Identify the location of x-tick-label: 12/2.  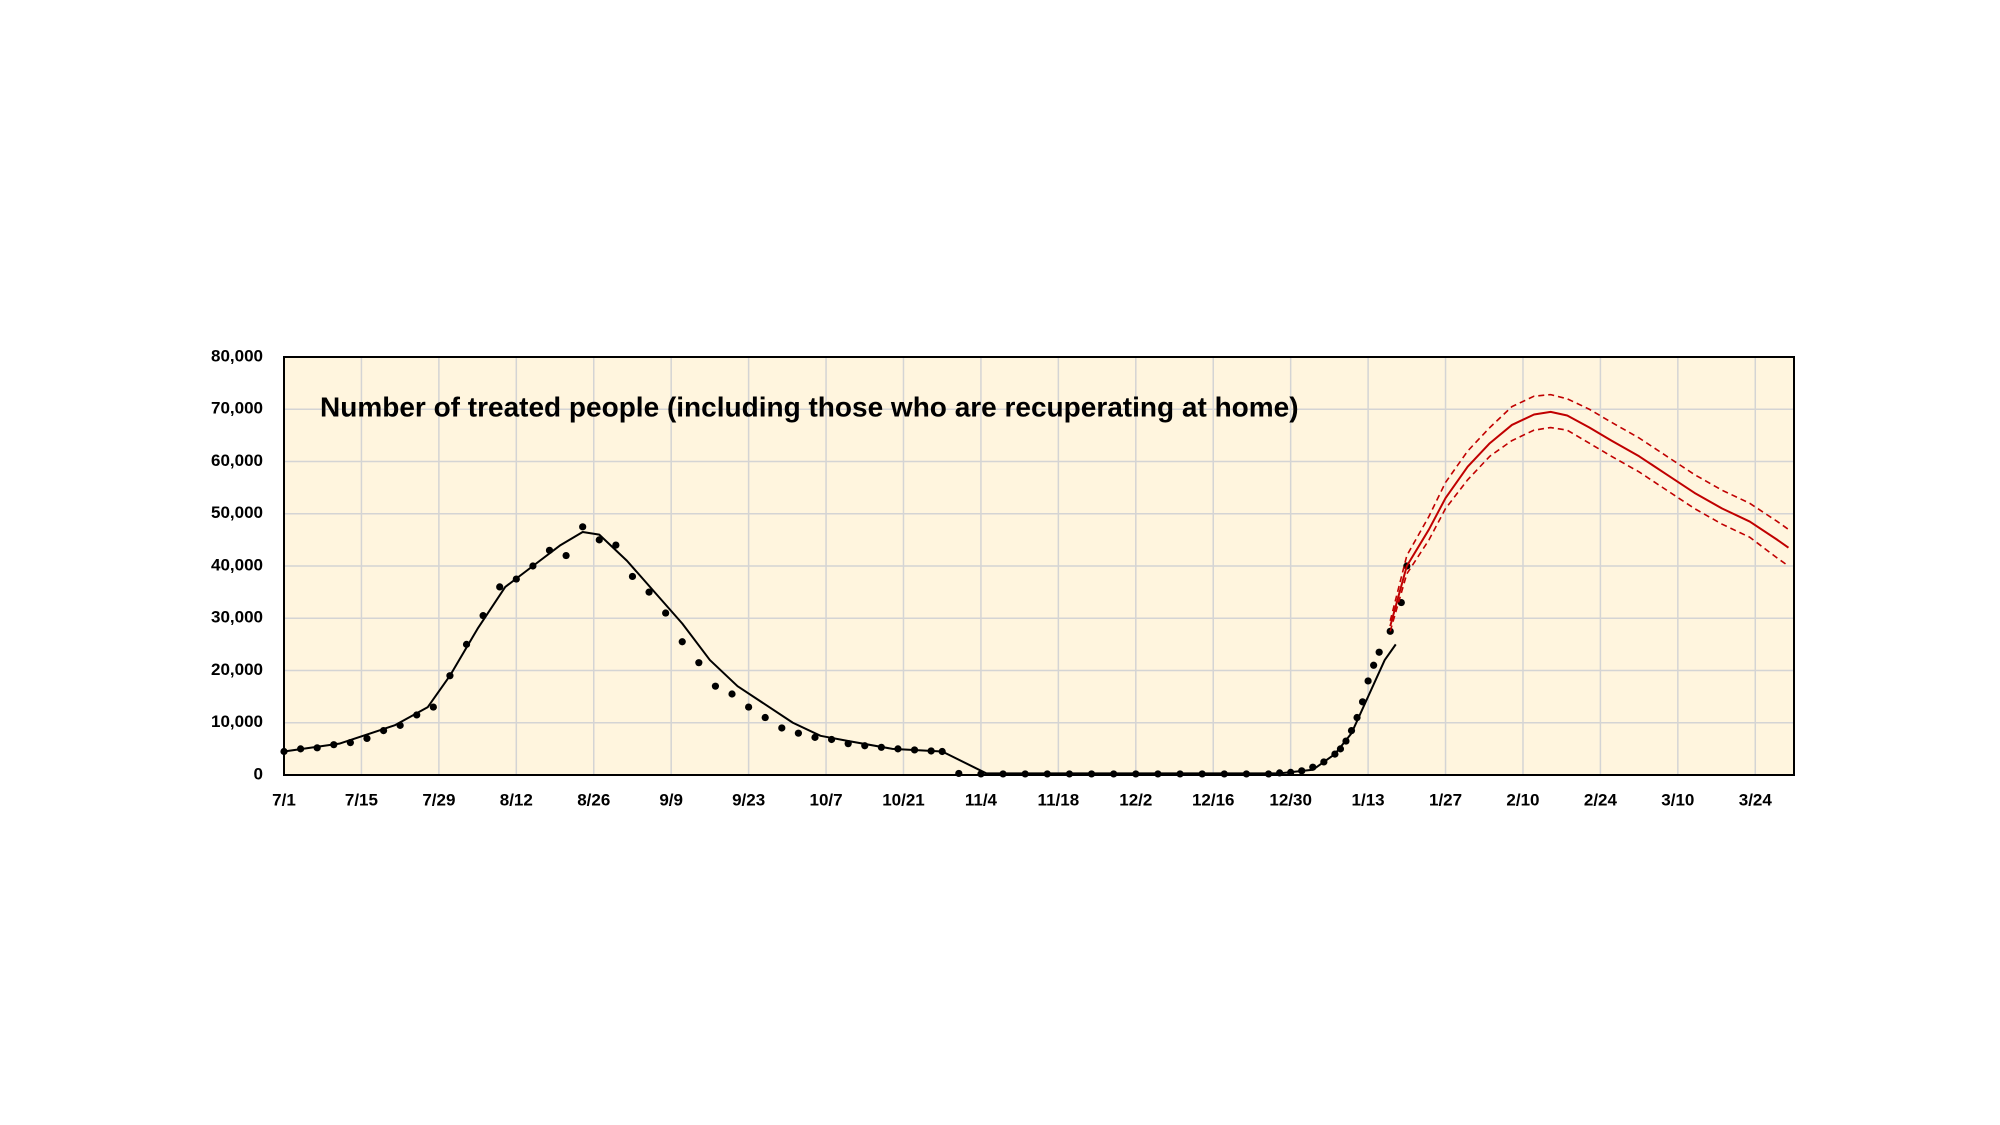
(1135, 799).